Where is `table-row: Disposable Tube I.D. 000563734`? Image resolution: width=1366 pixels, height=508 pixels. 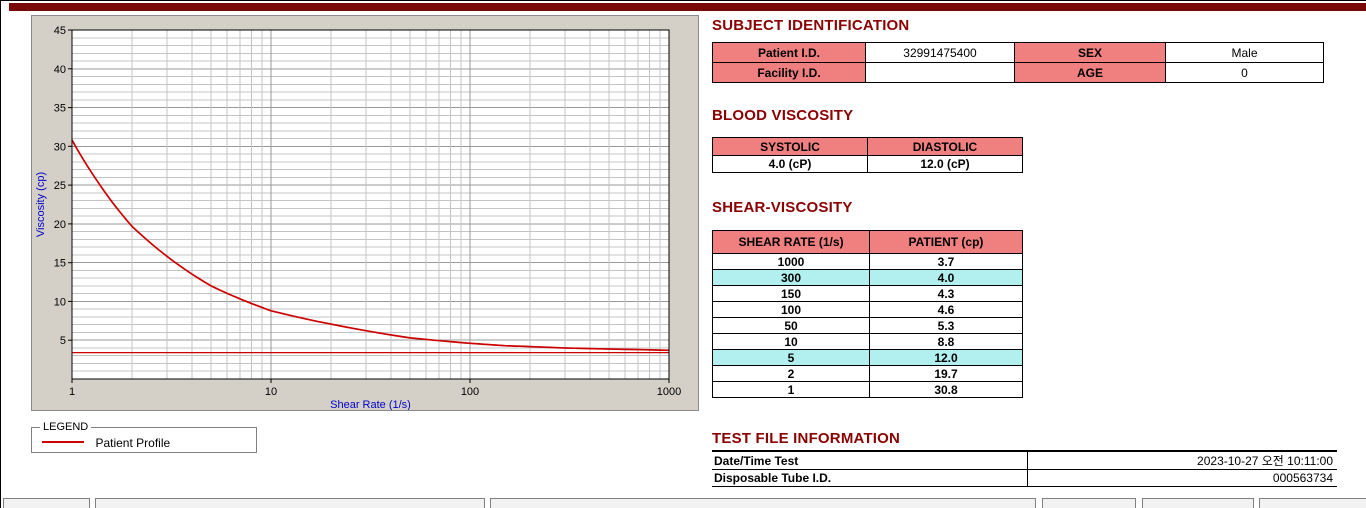
table-row: Disposable Tube I.D. 000563734 is located at coordinates (1024, 478).